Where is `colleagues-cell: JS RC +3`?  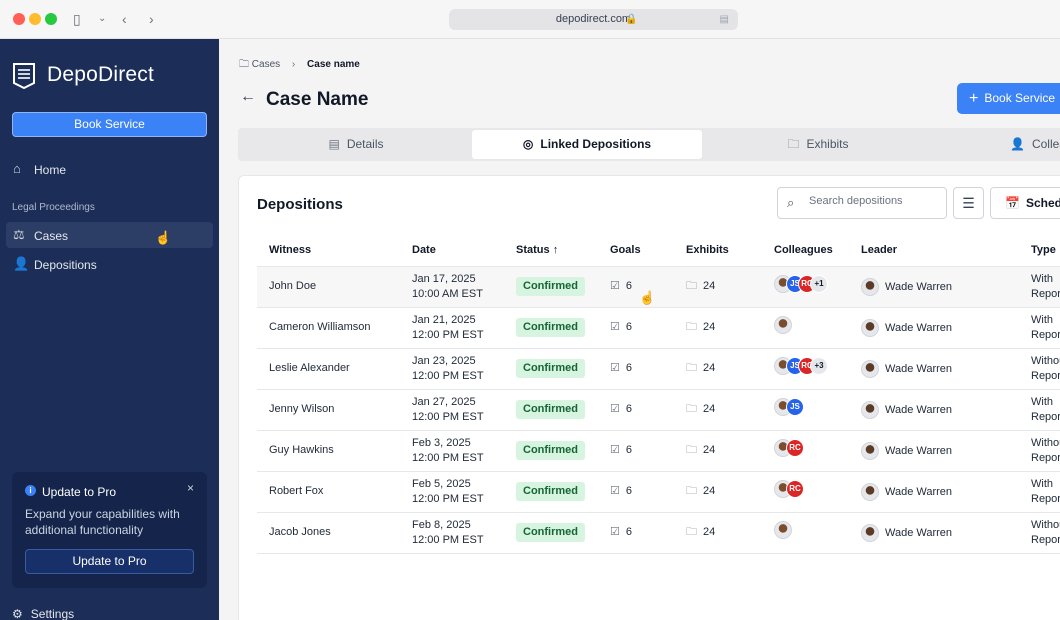 colleagues-cell: JS RC +3 is located at coordinates (805, 369).